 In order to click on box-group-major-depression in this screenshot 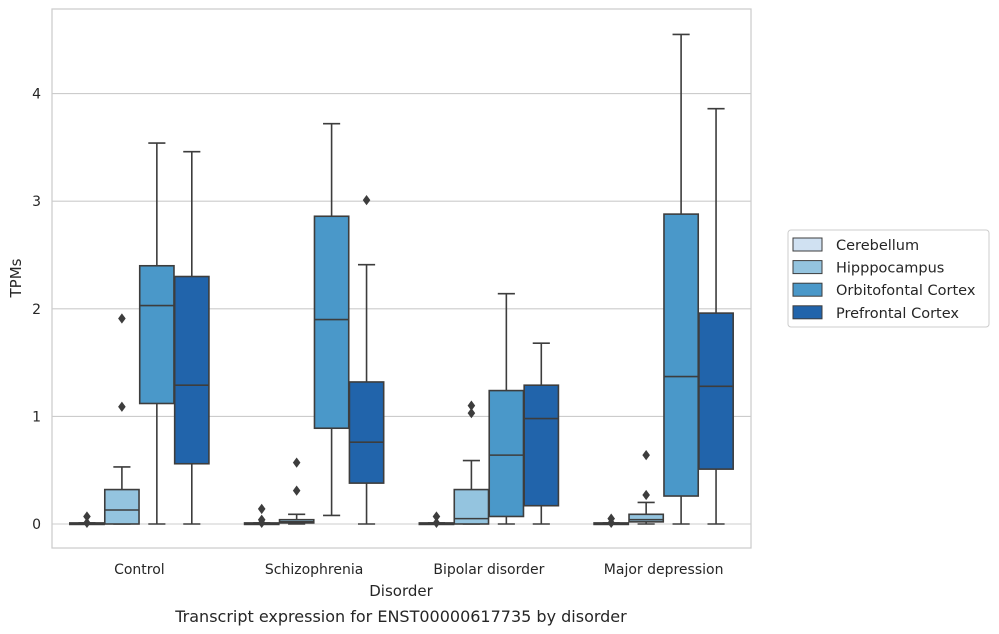, I will do `click(663, 281)`.